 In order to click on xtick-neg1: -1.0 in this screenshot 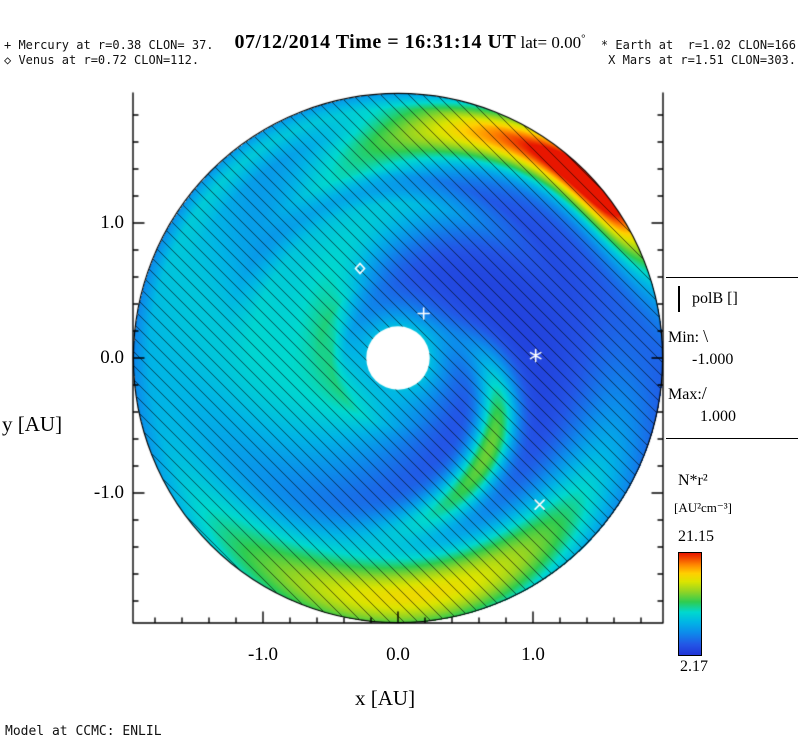, I will do `click(263, 654)`.